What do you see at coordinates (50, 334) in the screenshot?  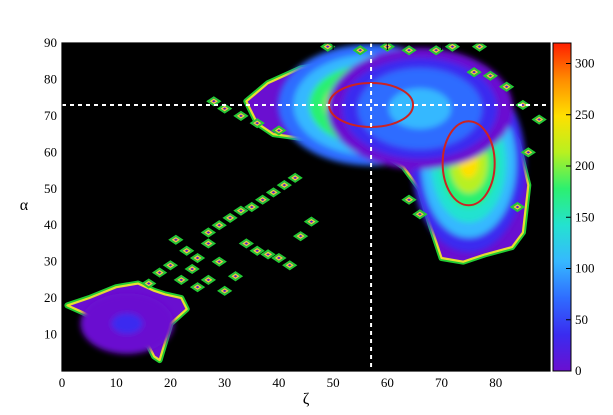 I see `y-tick-label: 10` at bounding box center [50, 334].